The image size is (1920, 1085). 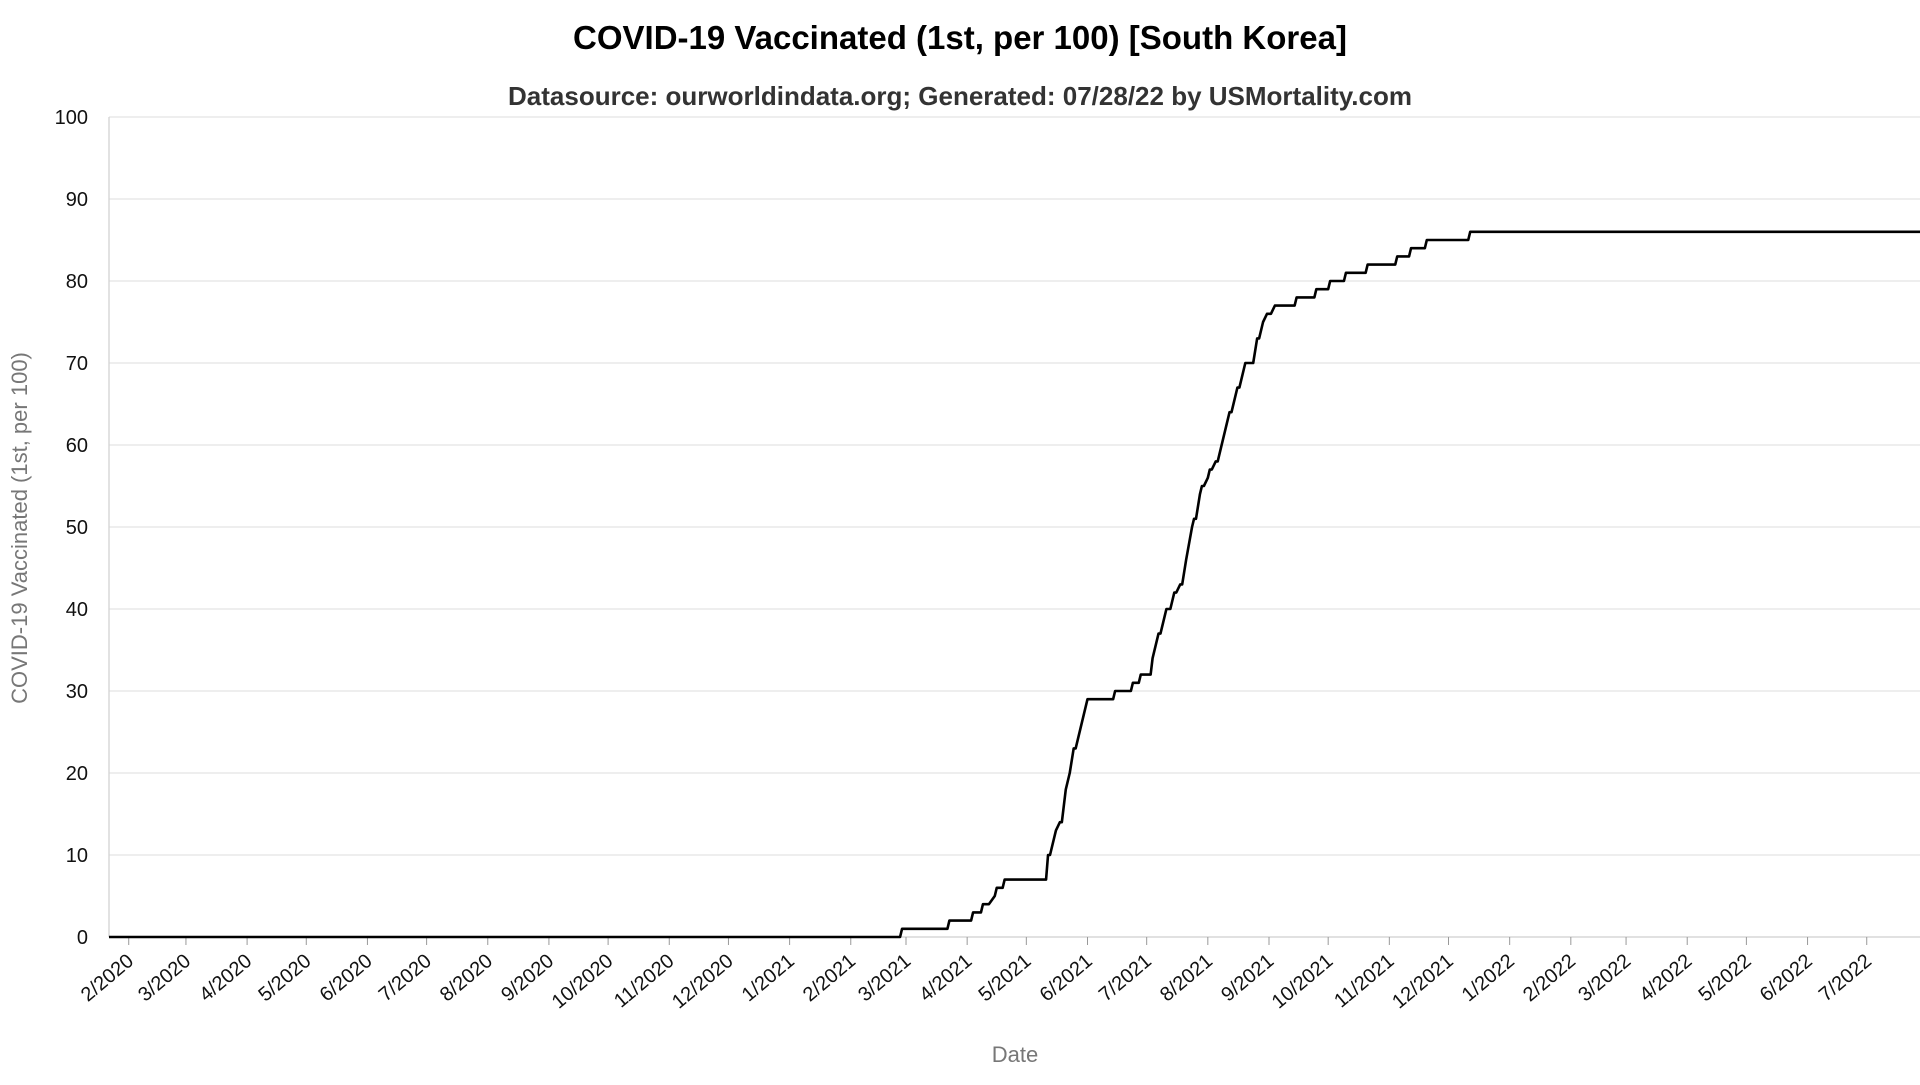 I want to click on x-tick-label: 12/2020, so click(x=703, y=981).